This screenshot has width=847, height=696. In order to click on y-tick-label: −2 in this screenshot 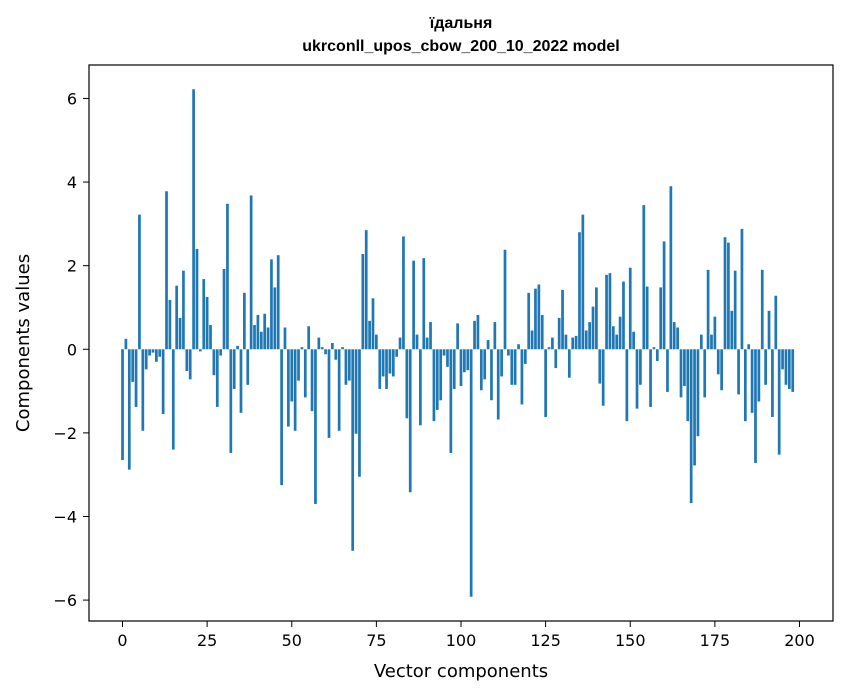, I will do `click(65, 433)`.